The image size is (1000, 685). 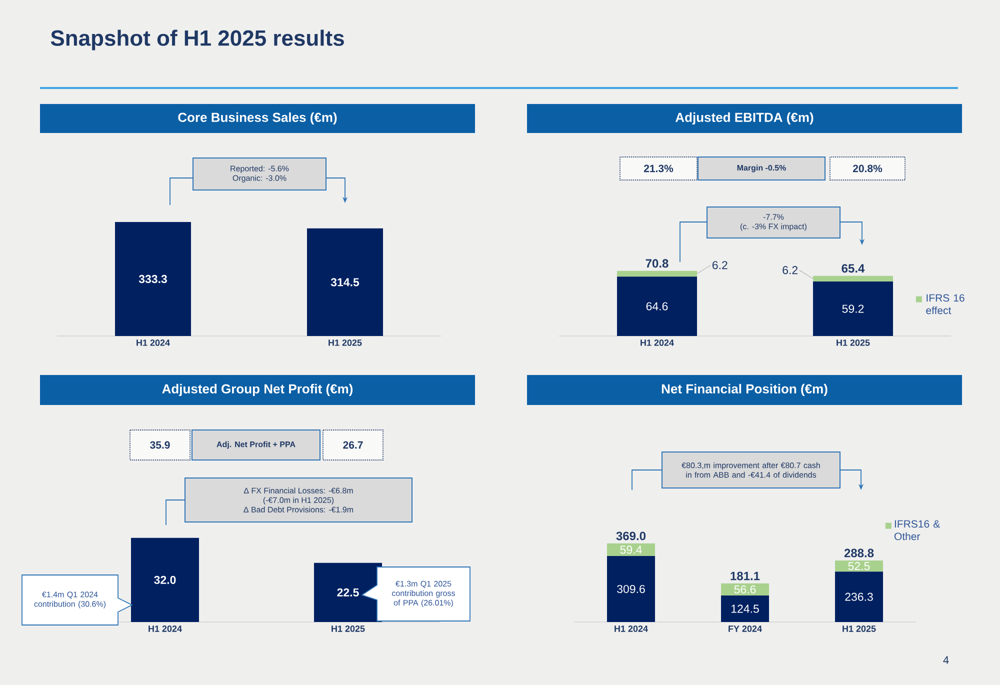 I want to click on legend-label: IFRS 16 effect, so click(x=945, y=304).